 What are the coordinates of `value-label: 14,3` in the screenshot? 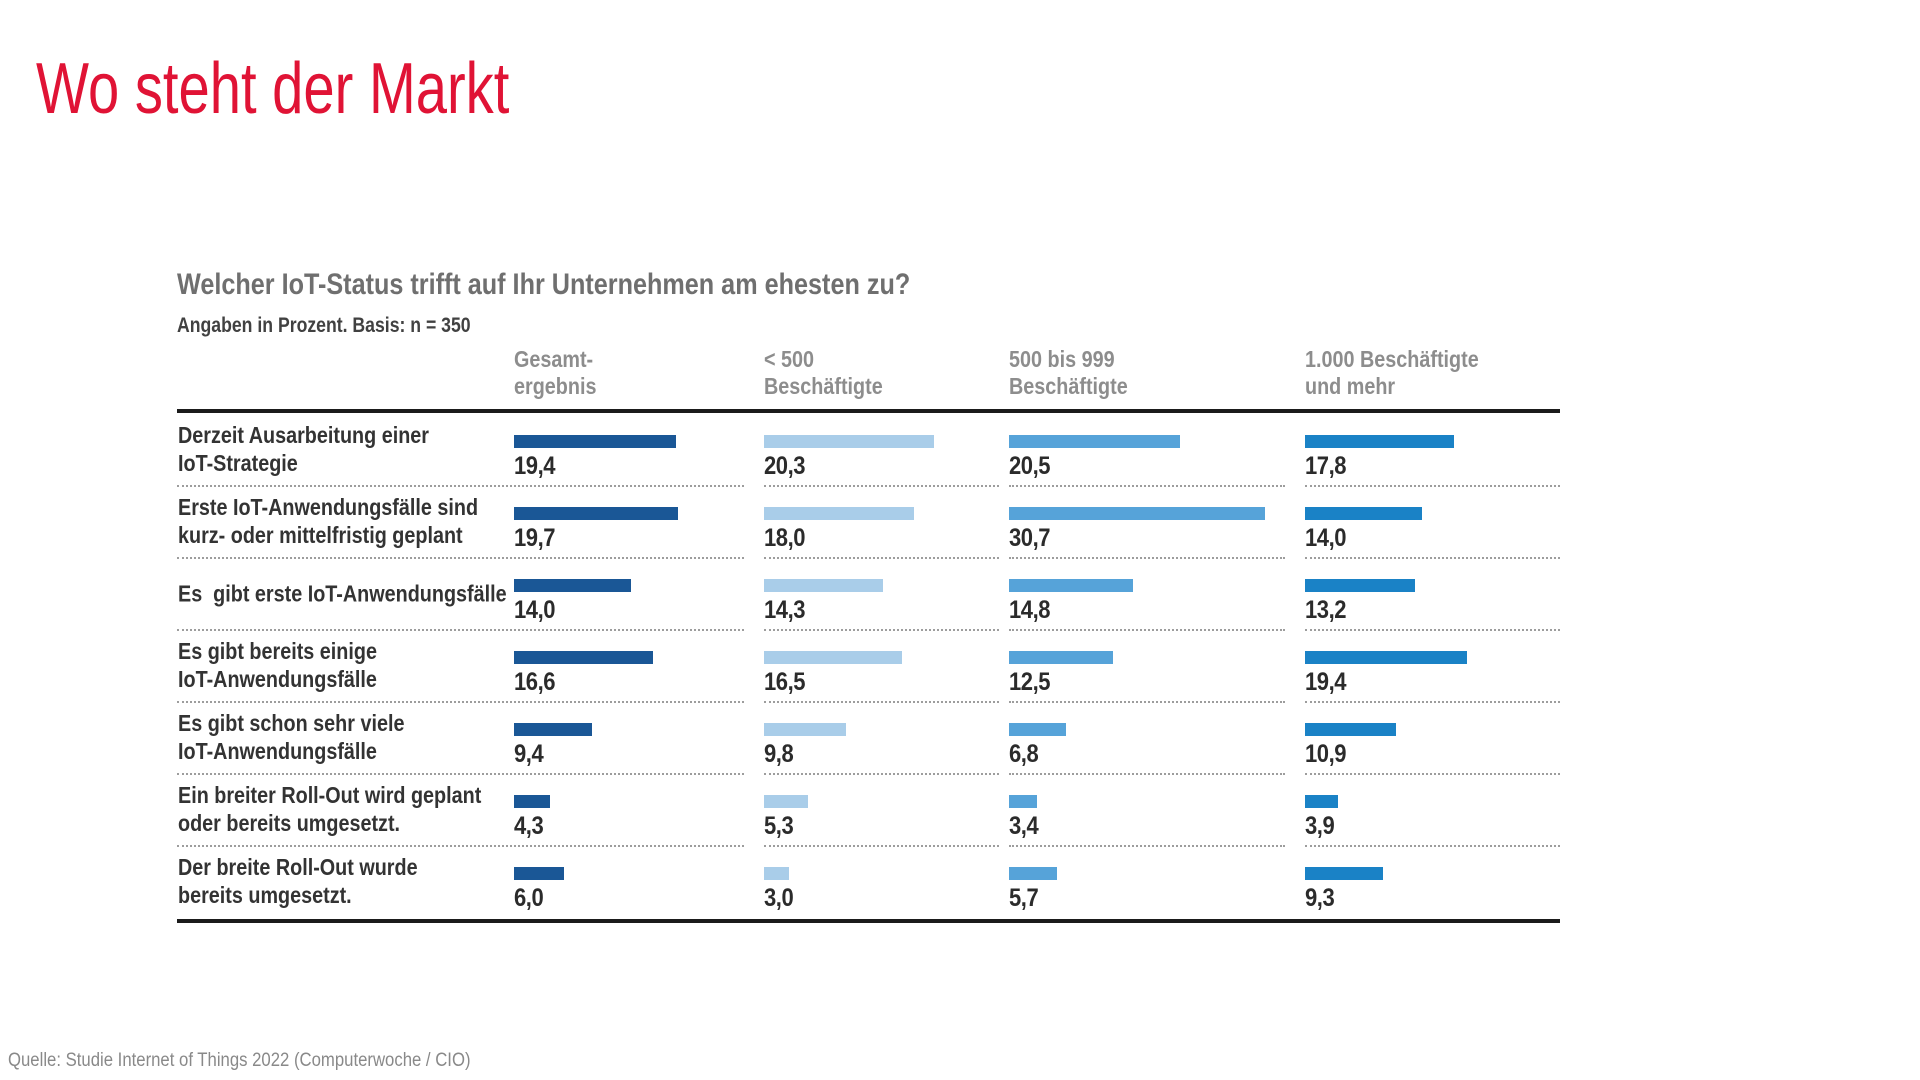 It's located at (785, 610).